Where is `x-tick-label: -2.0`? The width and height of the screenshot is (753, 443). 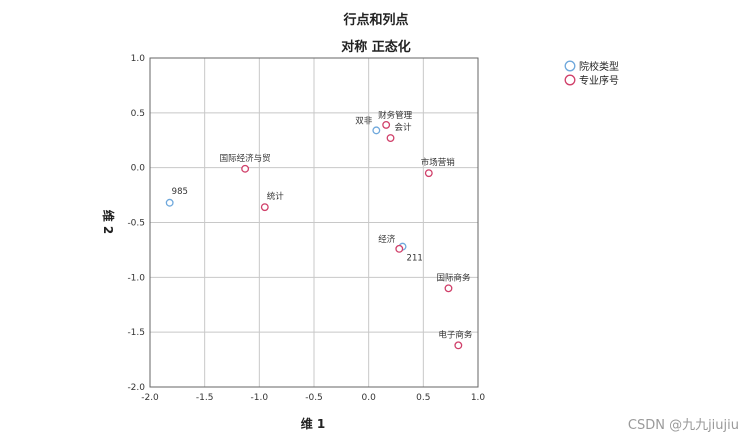
x-tick-label: -2.0 is located at coordinates (150, 398).